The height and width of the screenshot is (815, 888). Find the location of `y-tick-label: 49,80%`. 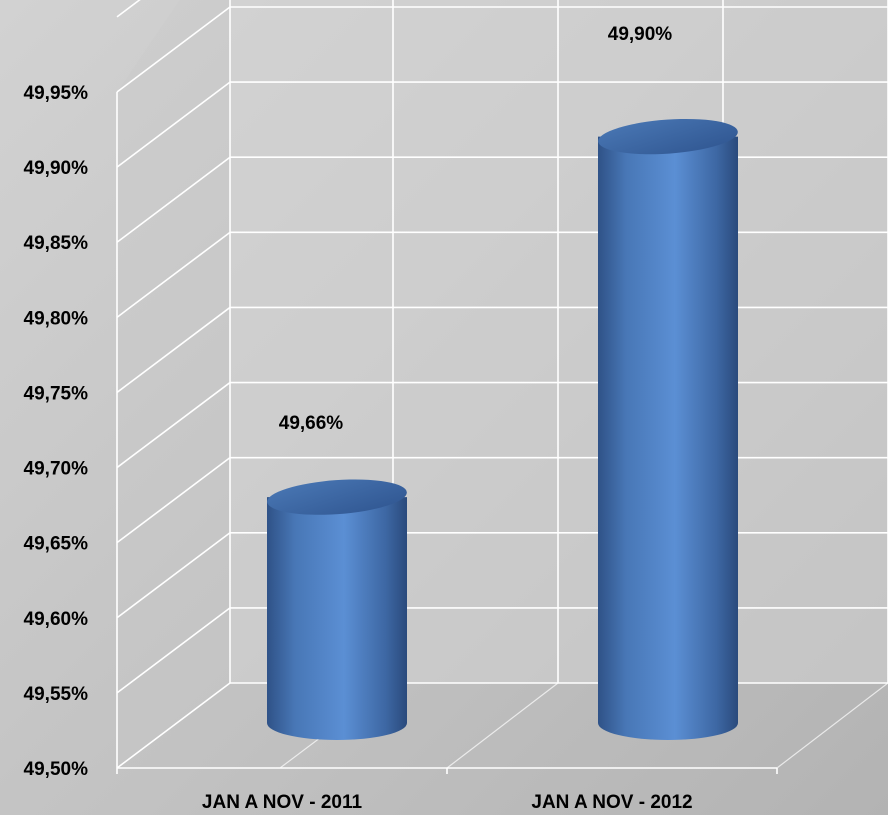

y-tick-label: 49,80% is located at coordinates (56, 318).